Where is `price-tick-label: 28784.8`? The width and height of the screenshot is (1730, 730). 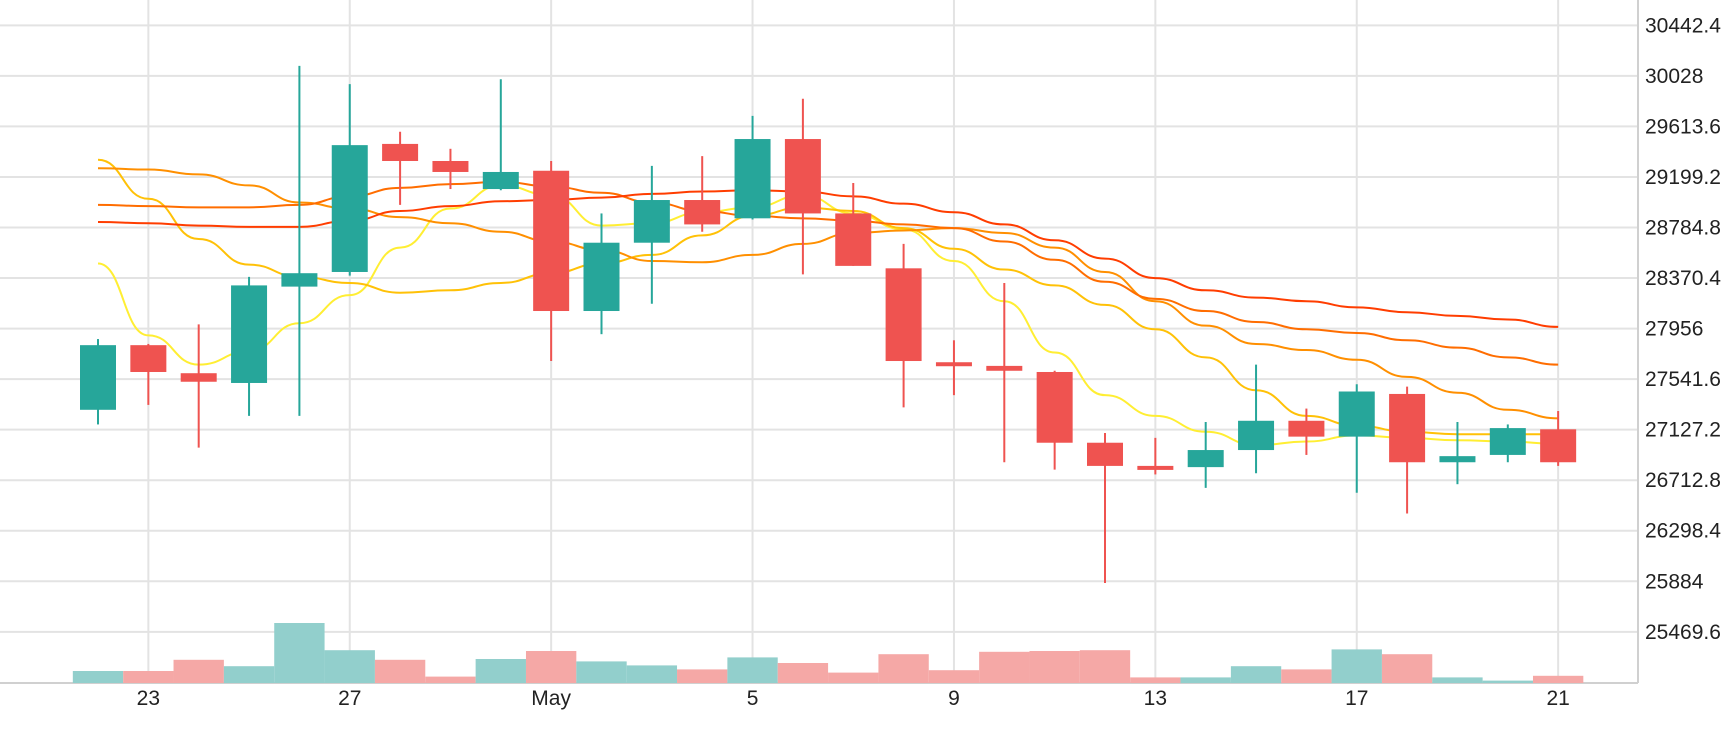 price-tick-label: 28784.8 is located at coordinates (1683, 227).